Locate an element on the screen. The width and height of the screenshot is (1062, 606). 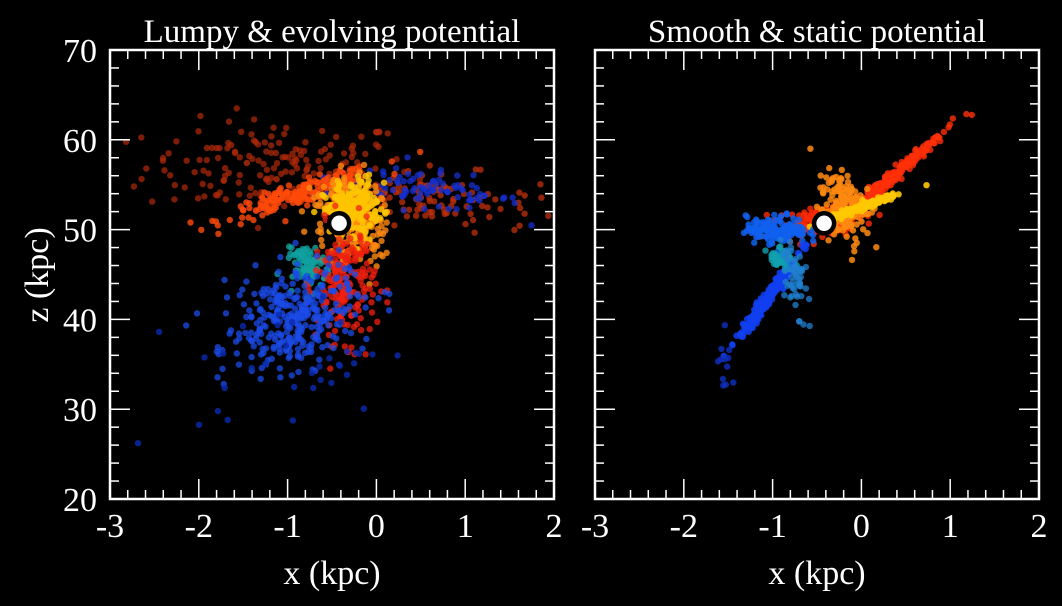
cluster-lightblue-lower is located at coordinates (795, 283).